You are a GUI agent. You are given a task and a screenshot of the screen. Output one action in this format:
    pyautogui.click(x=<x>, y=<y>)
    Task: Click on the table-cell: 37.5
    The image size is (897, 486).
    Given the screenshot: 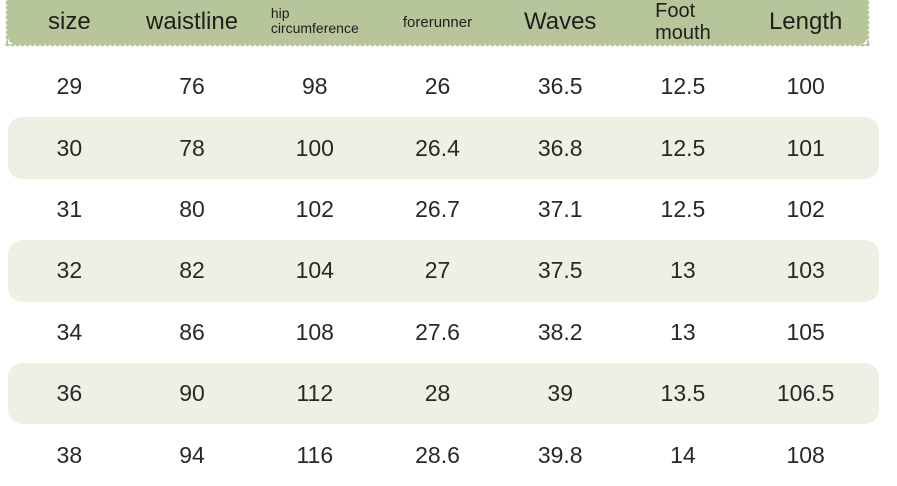 What is the action you would take?
    pyautogui.click(x=560, y=270)
    